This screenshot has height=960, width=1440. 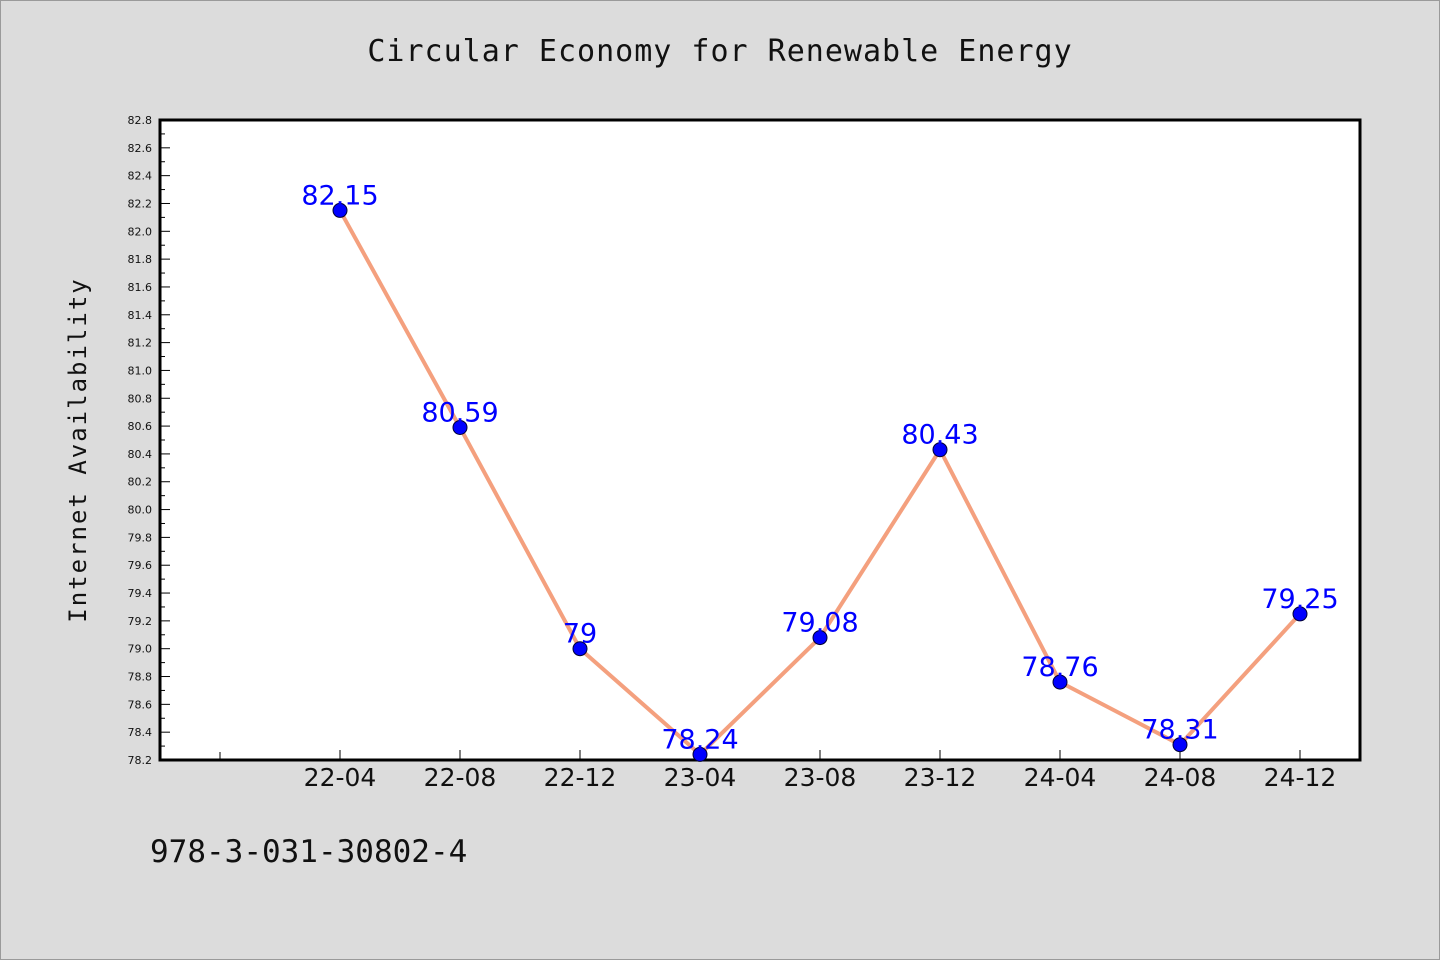 I want to click on data-label: 80.43, so click(x=939, y=435).